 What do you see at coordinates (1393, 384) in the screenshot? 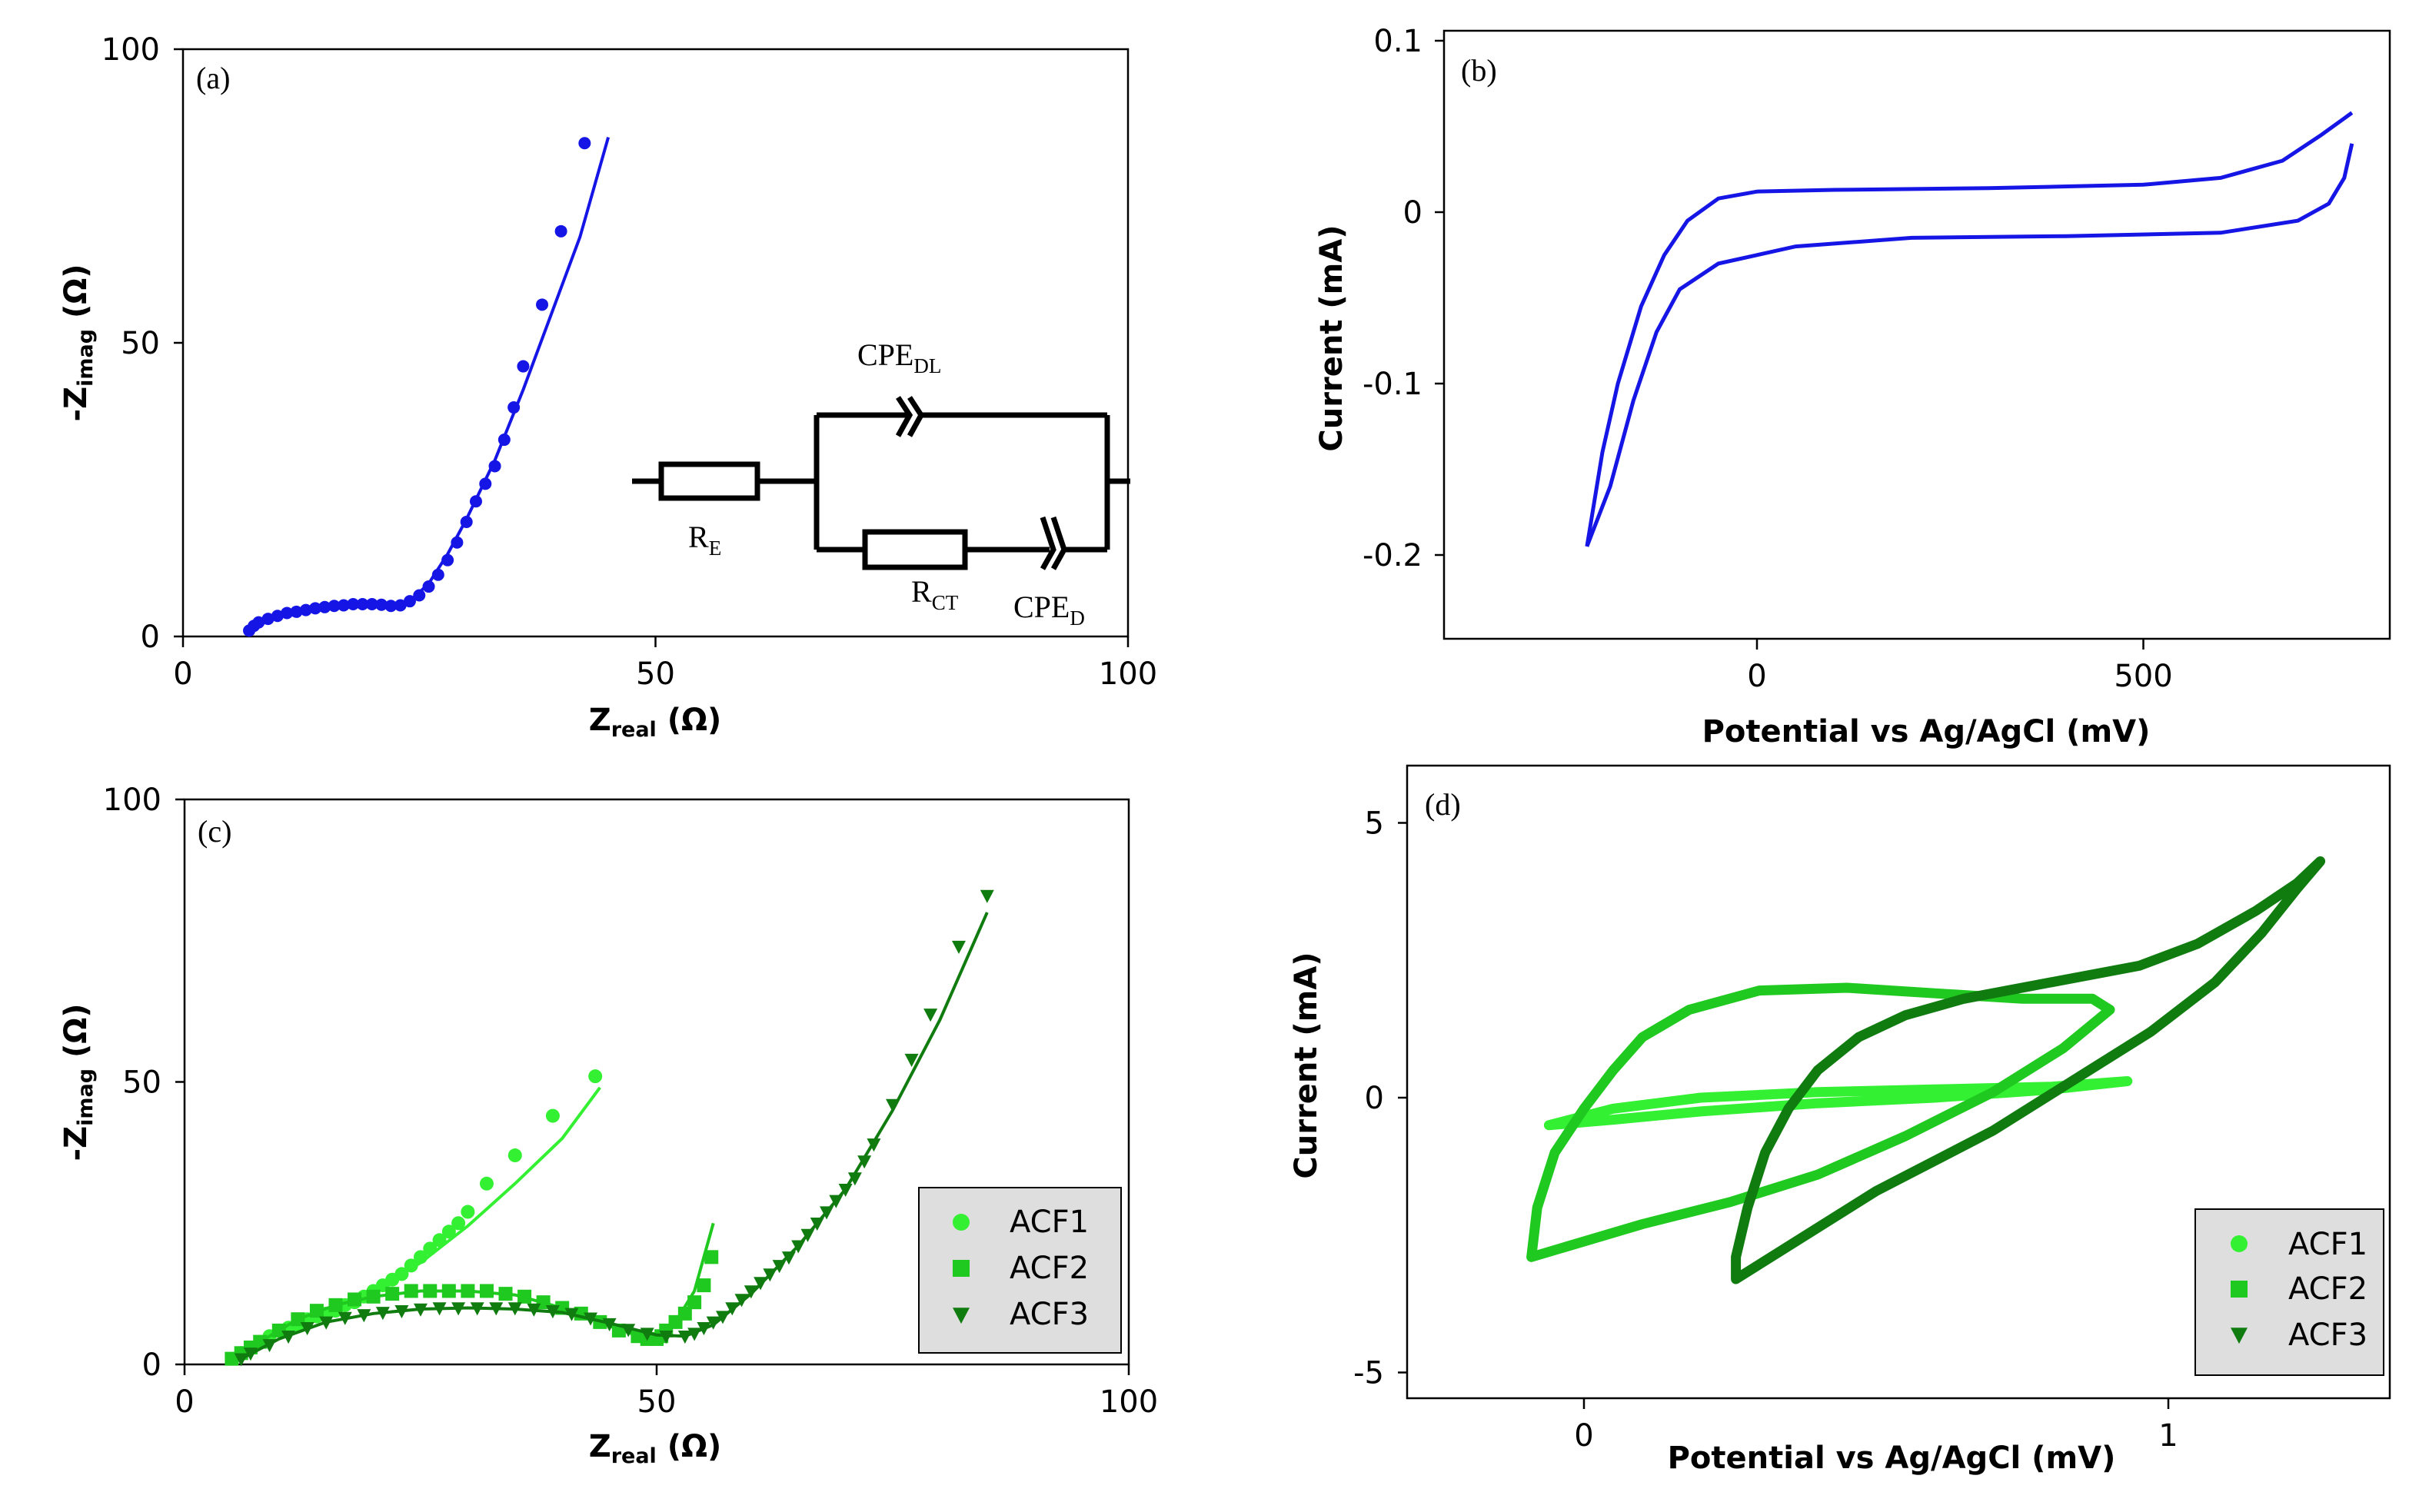
I see `y-tick-label: -0.1` at bounding box center [1393, 384].